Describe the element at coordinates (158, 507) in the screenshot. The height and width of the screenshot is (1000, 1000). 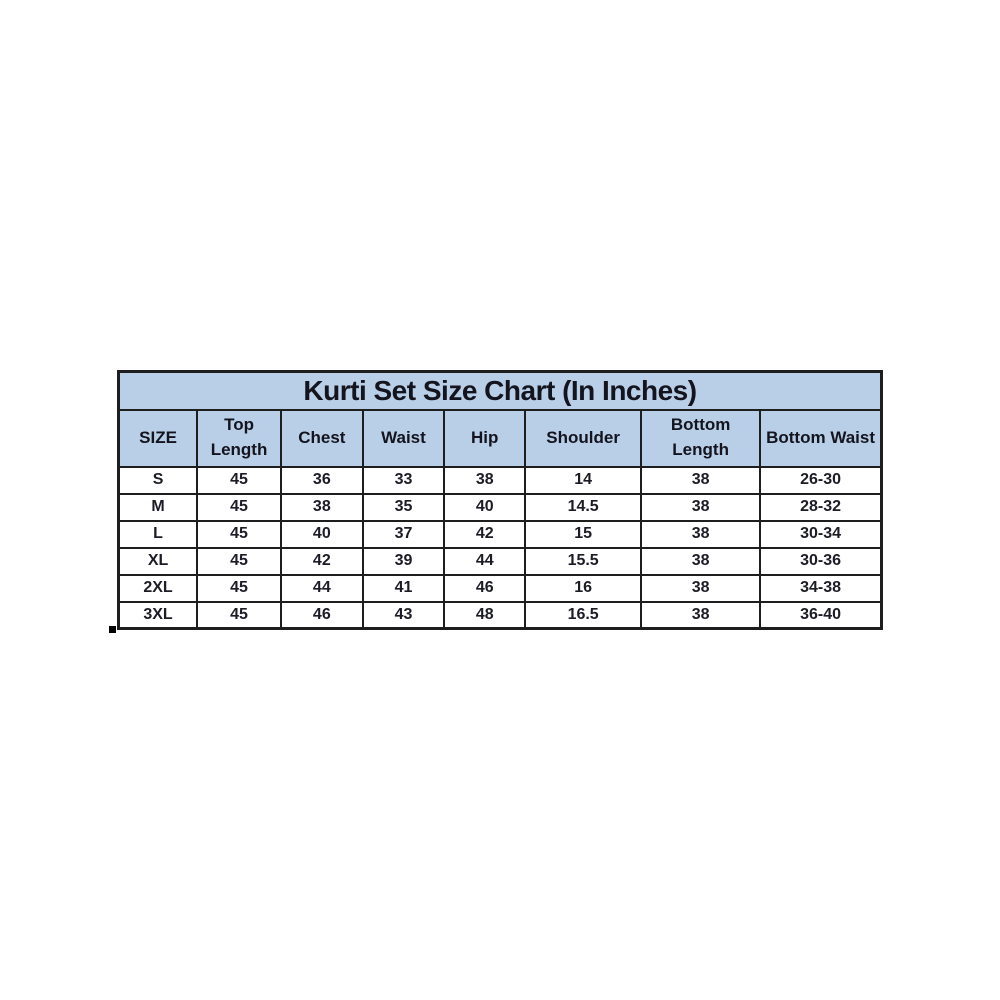
I see `size-cell: M` at that location.